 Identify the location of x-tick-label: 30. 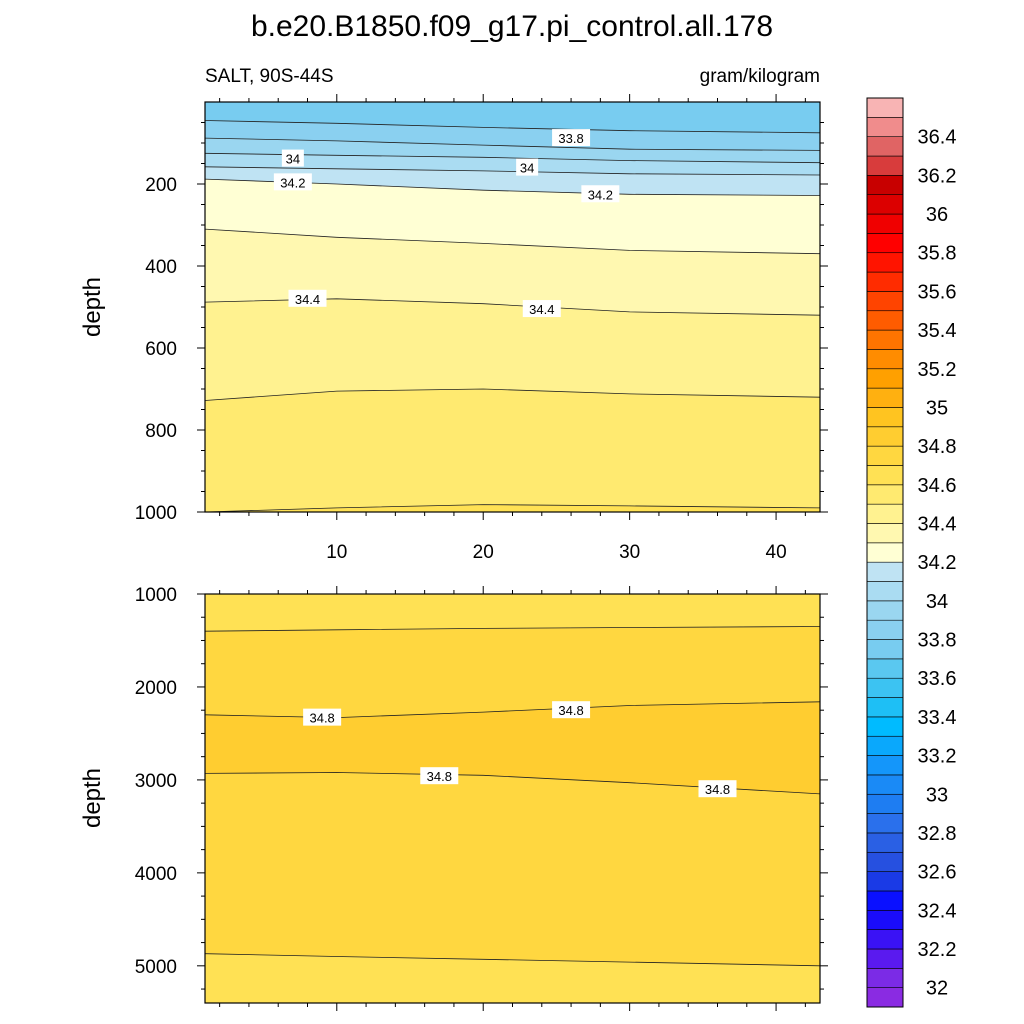
(629, 552).